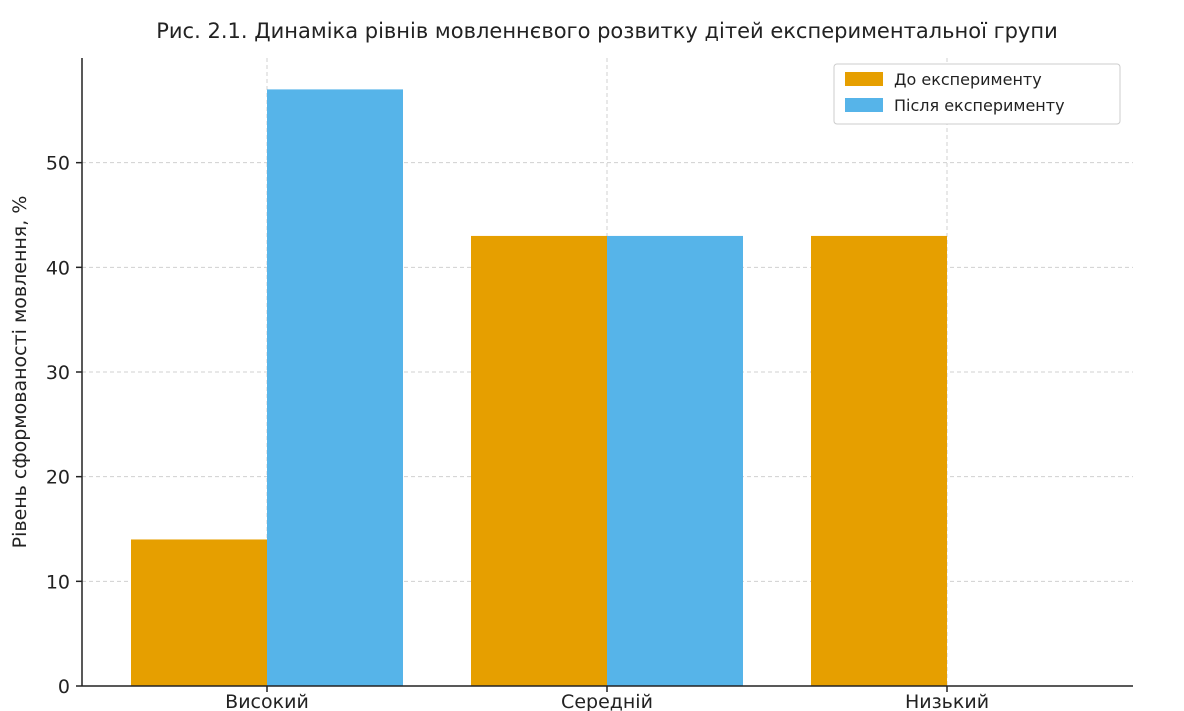 This screenshot has height=711, width=1184. I want to click on x-tick-label-1: Середній, so click(607, 701).